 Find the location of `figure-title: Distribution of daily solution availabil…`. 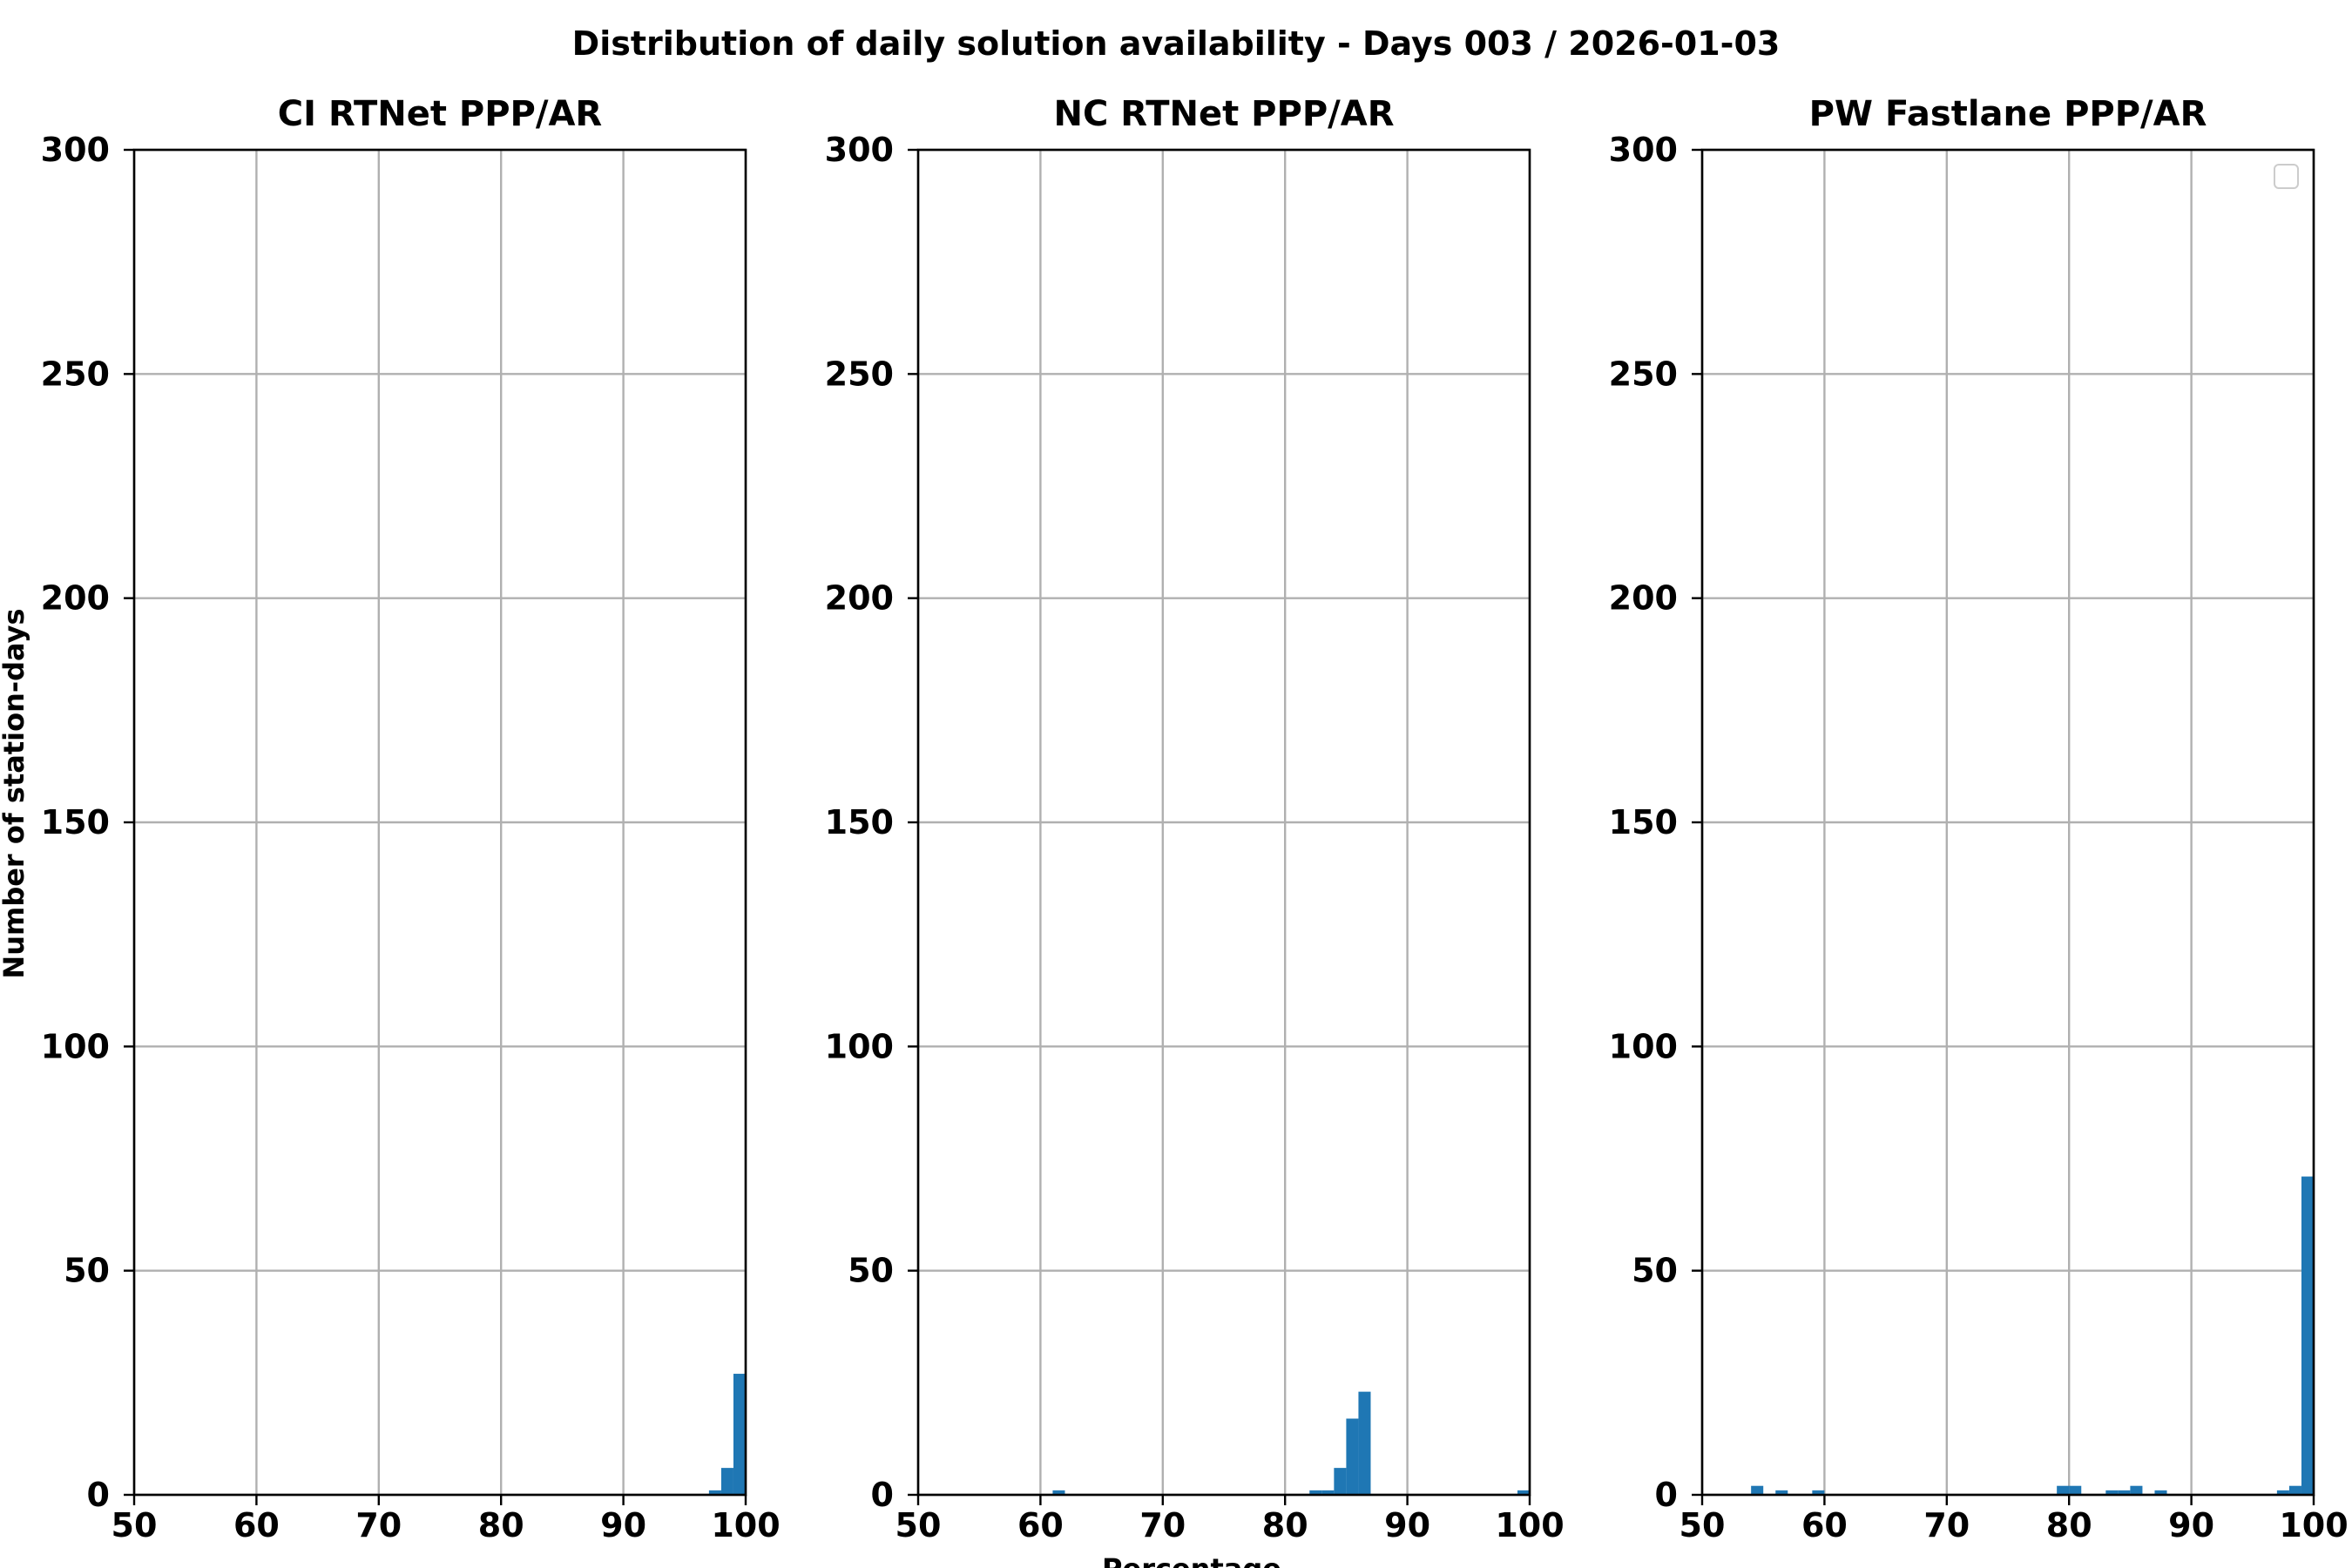

figure-title: Distribution of daily solution availabil… is located at coordinates (1176, 44).